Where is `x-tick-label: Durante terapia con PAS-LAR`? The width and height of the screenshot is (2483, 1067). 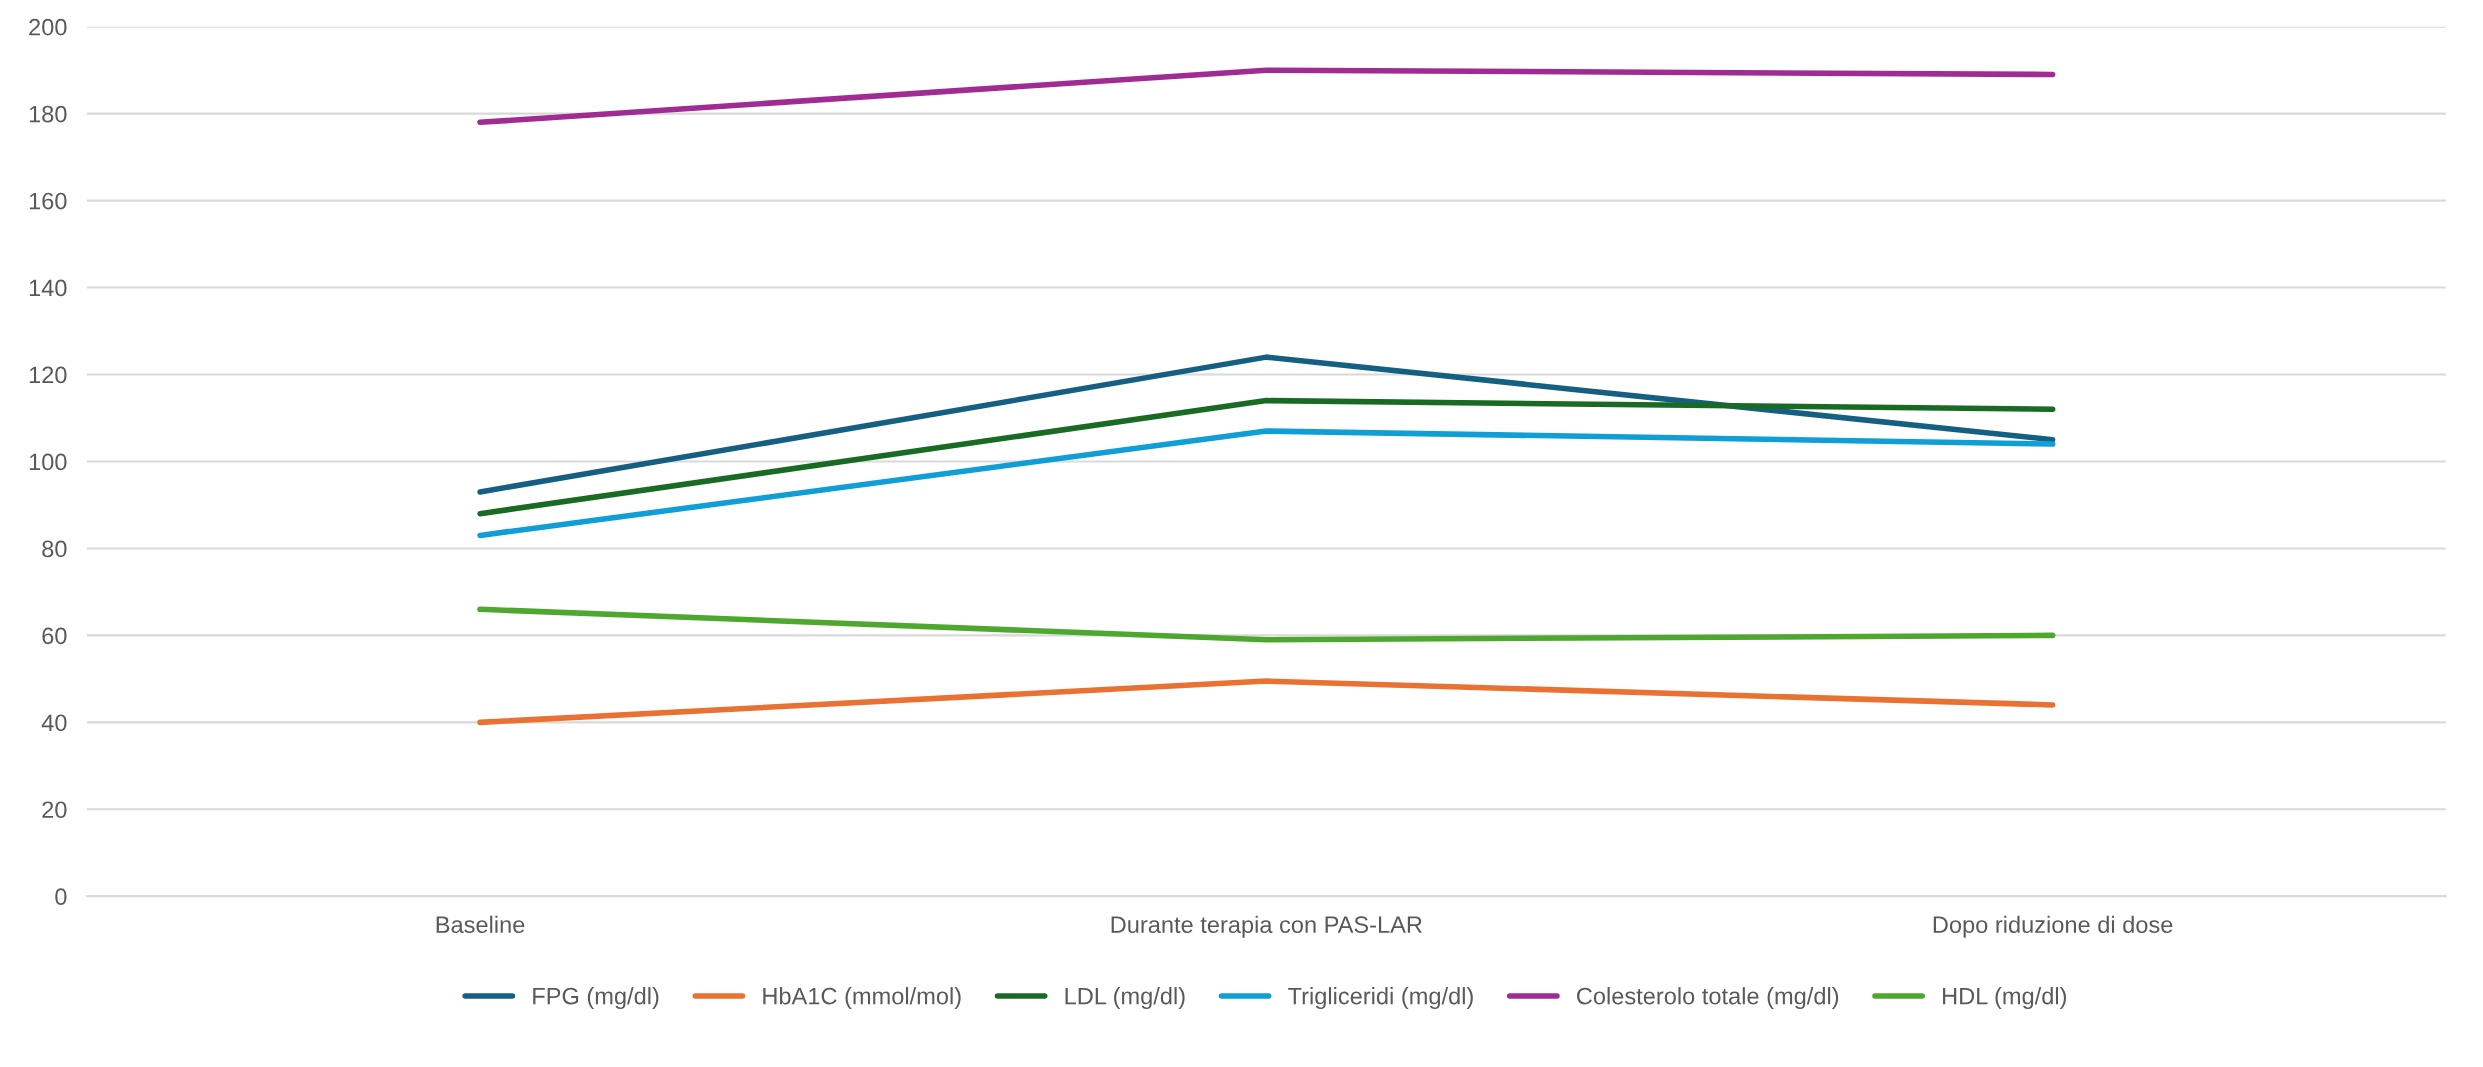 x-tick-label: Durante terapia con PAS-LAR is located at coordinates (1266, 926).